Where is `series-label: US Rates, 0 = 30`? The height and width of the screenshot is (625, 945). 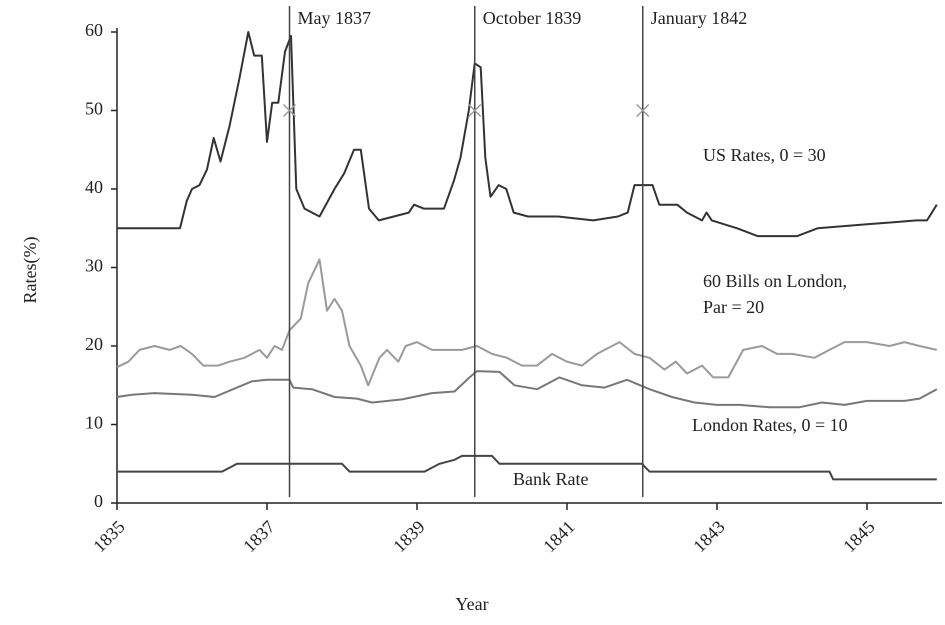
series-label: US Rates, 0 = 30 is located at coordinates (764, 155).